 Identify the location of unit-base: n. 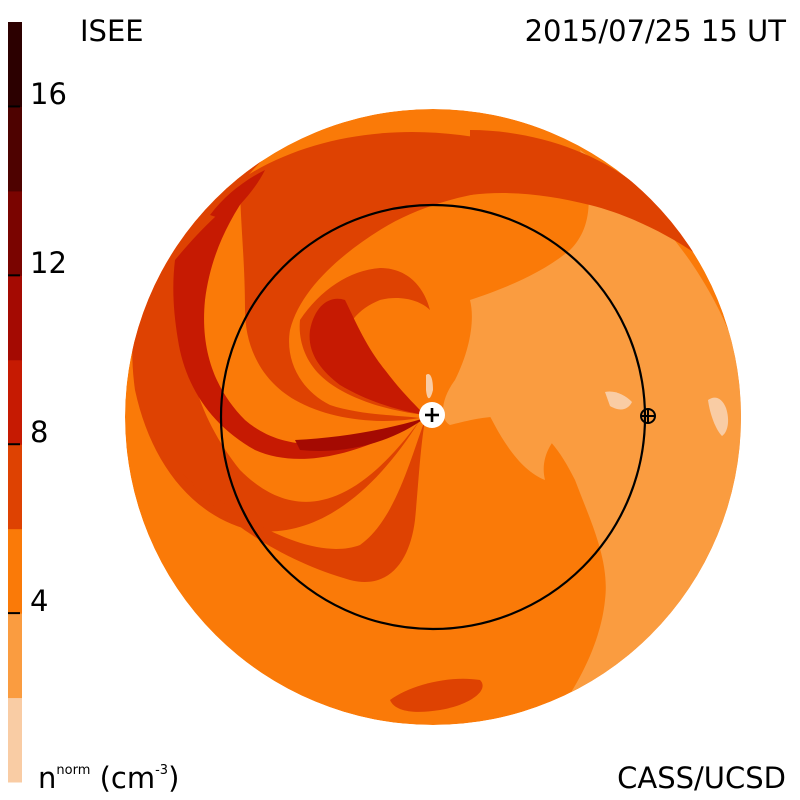
(47, 778).